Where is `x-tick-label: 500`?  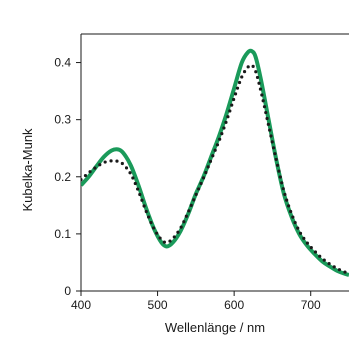 x-tick-label: 500 is located at coordinates (158, 305).